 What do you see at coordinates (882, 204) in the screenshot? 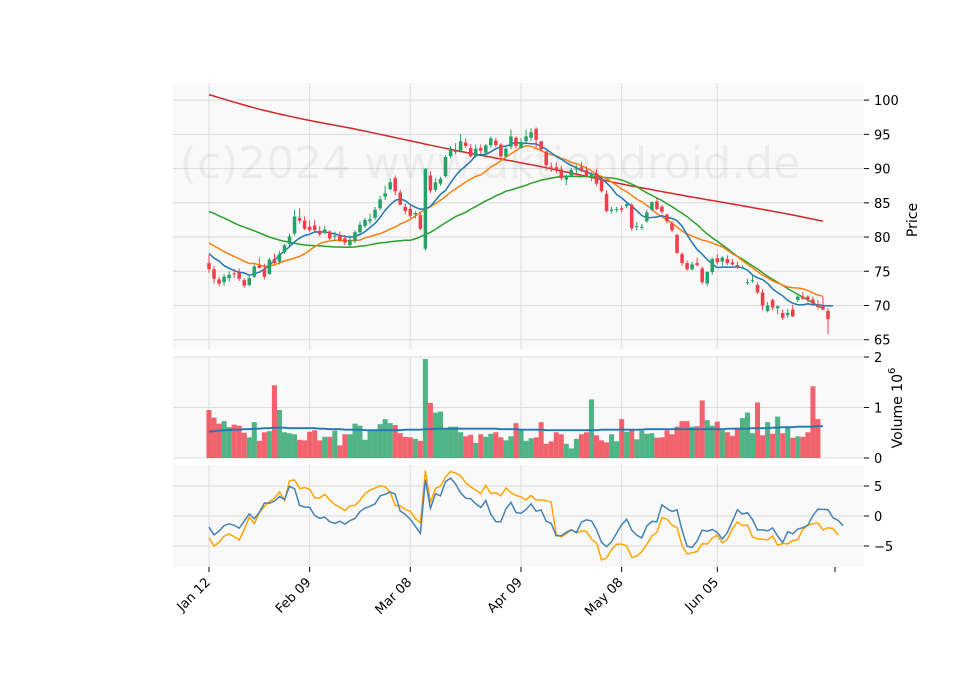
I see `price-axis-tick-label: 85` at bounding box center [882, 204].